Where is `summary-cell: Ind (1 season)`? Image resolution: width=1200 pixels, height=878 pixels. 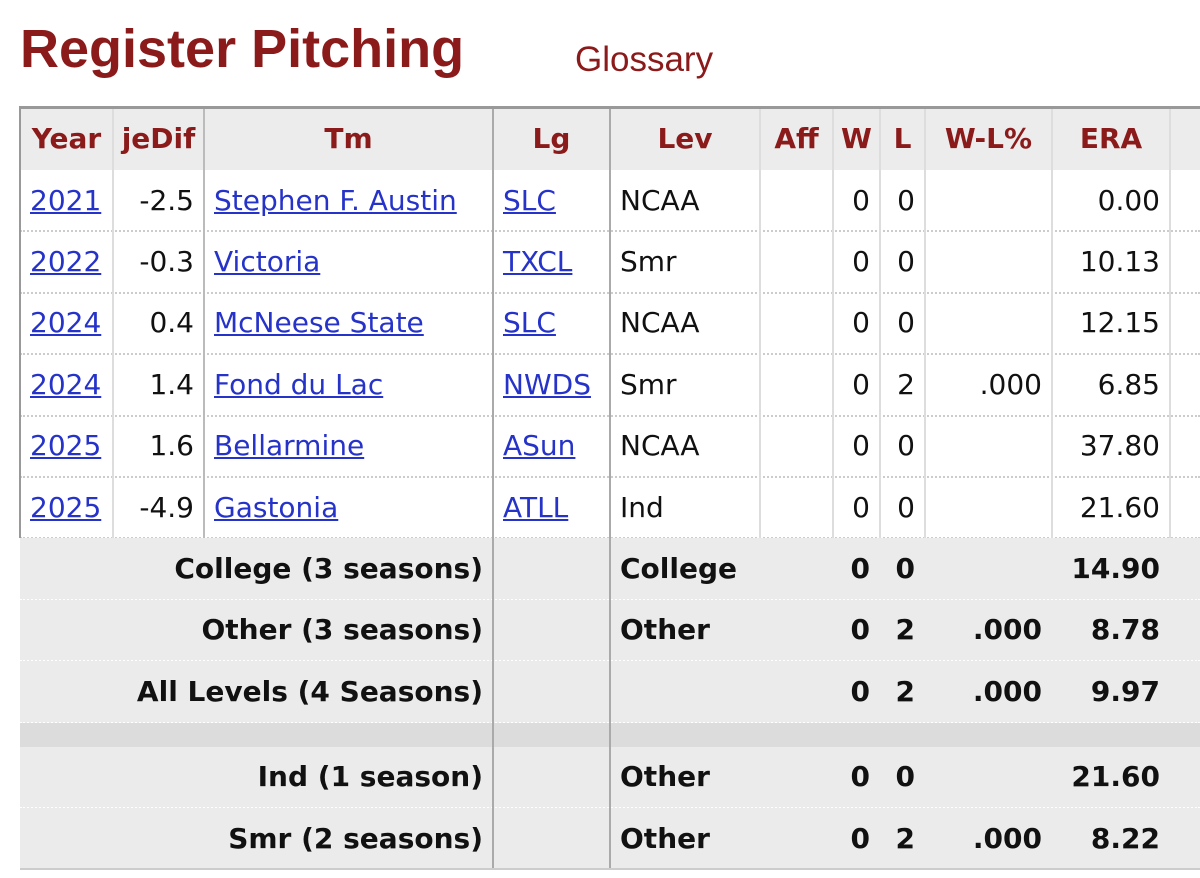 summary-cell: Ind (1 season) is located at coordinates (370, 777).